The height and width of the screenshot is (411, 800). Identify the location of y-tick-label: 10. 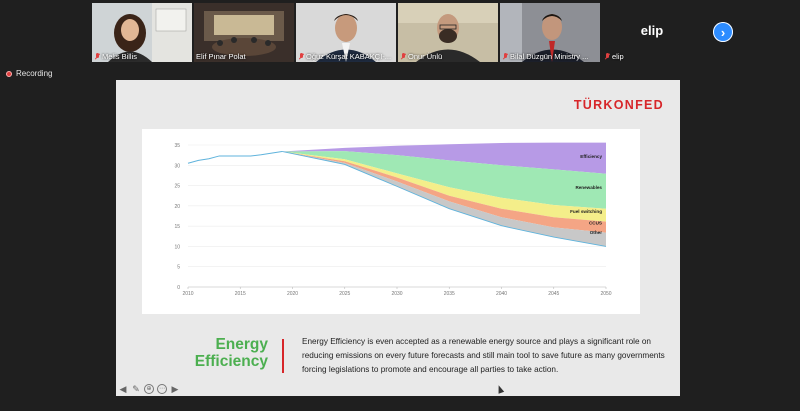
(177, 247).